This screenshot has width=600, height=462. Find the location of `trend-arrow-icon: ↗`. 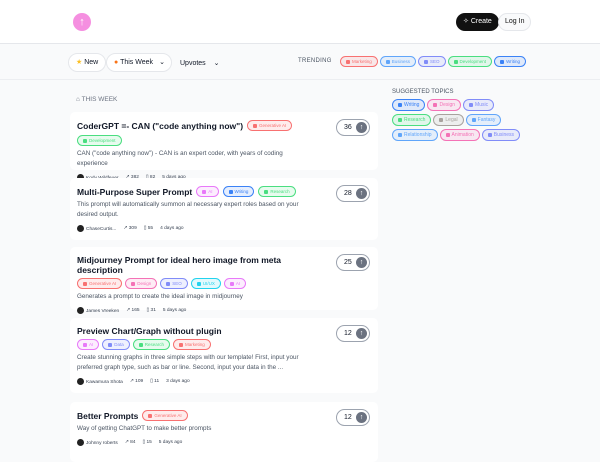

trend-arrow-icon: ↗ is located at coordinates (131, 381).